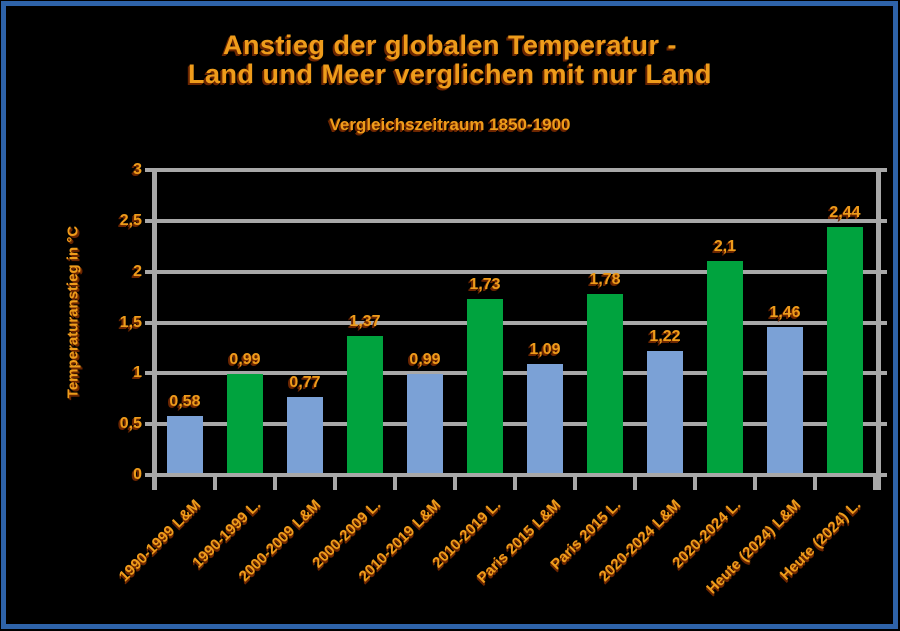 The height and width of the screenshot is (631, 900). I want to click on x-axis-category-label: Paris 2015 L&M, so click(519, 541).